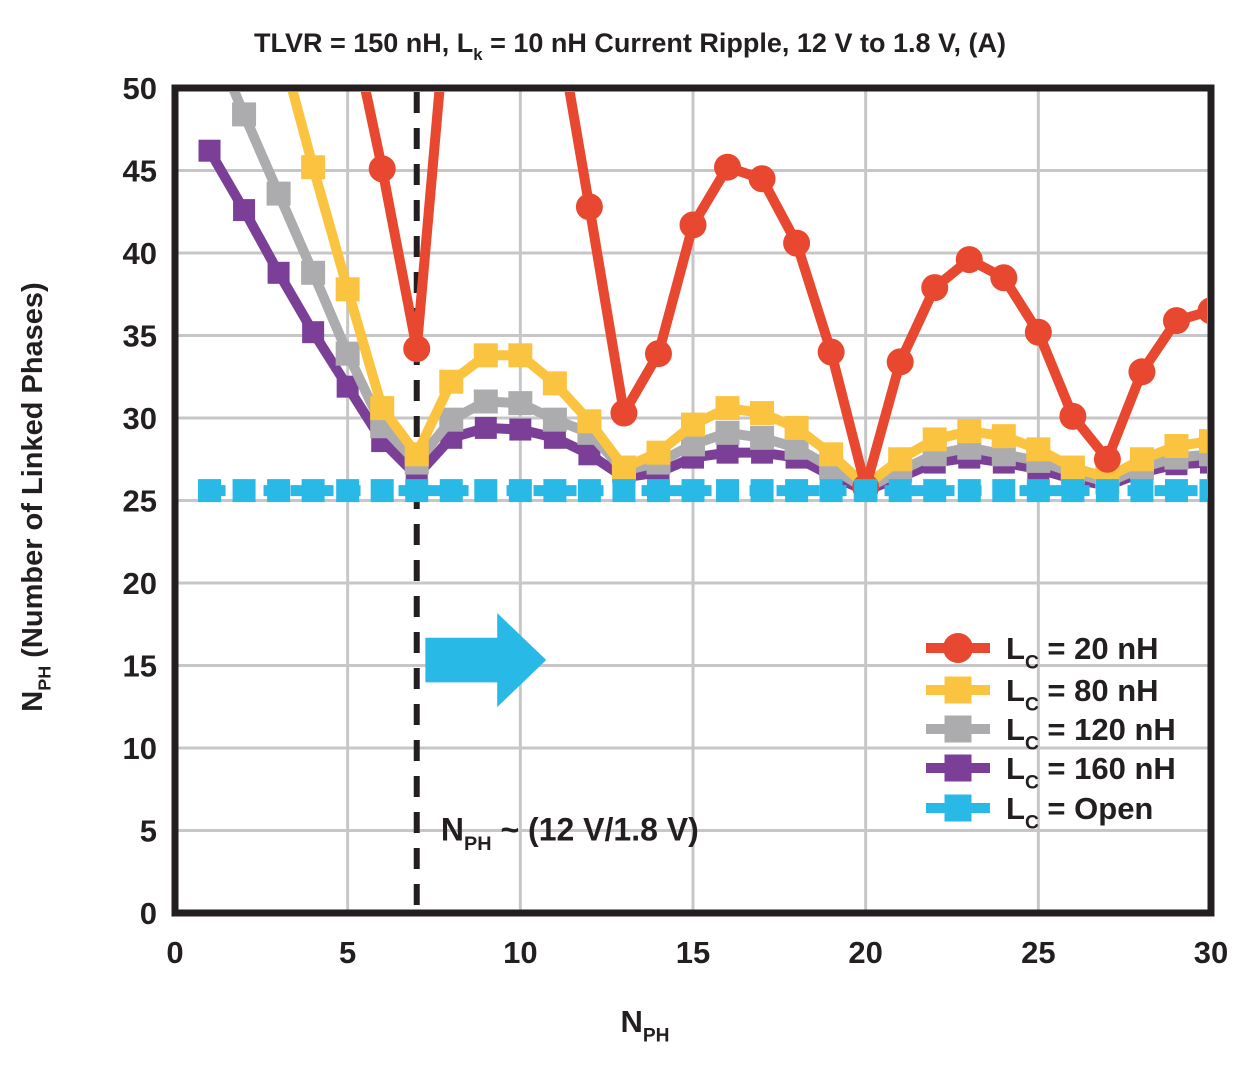 The image size is (1252, 1066). Describe the element at coordinates (1079, 812) in the screenshot. I see `legend-label: LC = Open` at that location.